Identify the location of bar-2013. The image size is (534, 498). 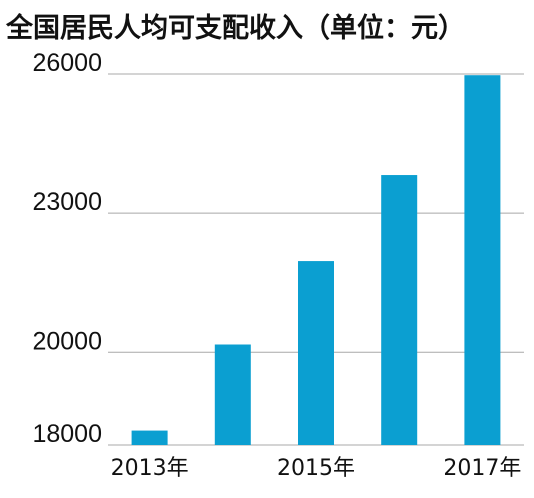
(149, 437).